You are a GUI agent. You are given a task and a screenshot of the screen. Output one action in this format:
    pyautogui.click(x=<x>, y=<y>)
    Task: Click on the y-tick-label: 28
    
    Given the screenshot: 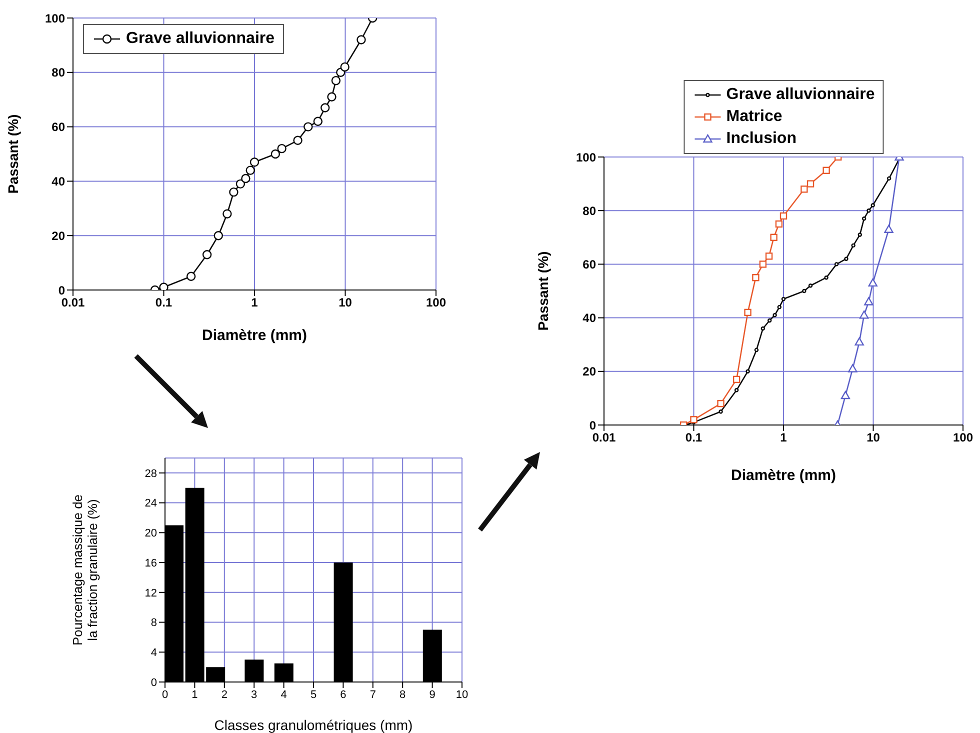 What is the action you would take?
    pyautogui.click(x=150, y=474)
    